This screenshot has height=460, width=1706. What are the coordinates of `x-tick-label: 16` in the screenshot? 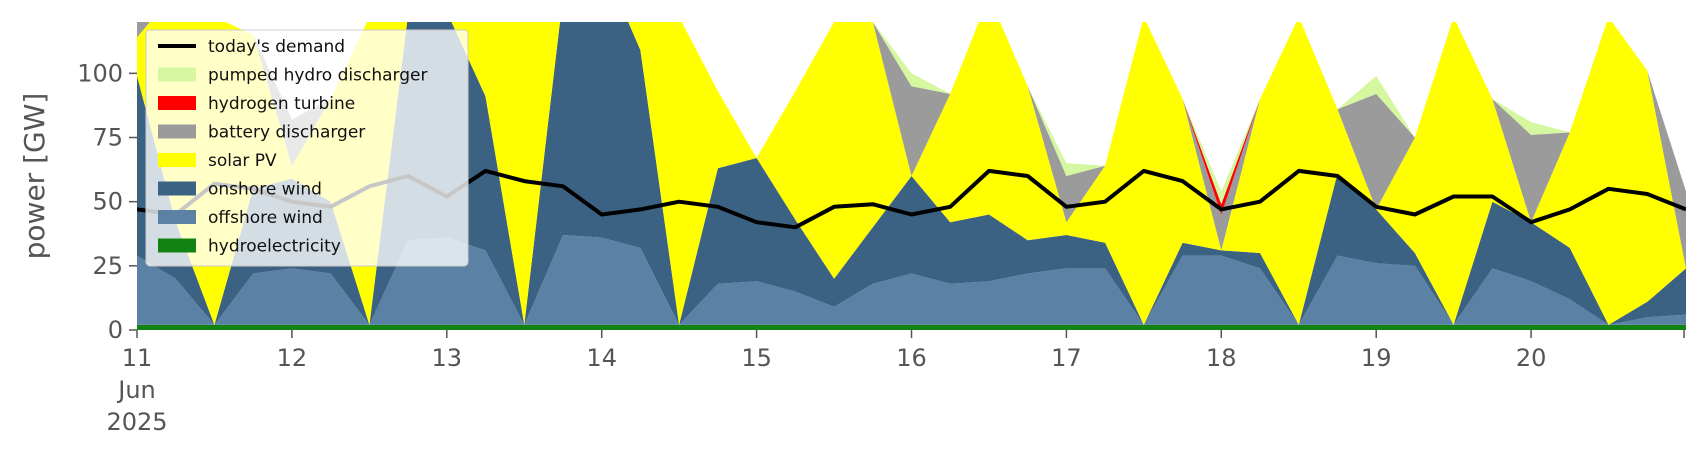 It's located at (911, 358).